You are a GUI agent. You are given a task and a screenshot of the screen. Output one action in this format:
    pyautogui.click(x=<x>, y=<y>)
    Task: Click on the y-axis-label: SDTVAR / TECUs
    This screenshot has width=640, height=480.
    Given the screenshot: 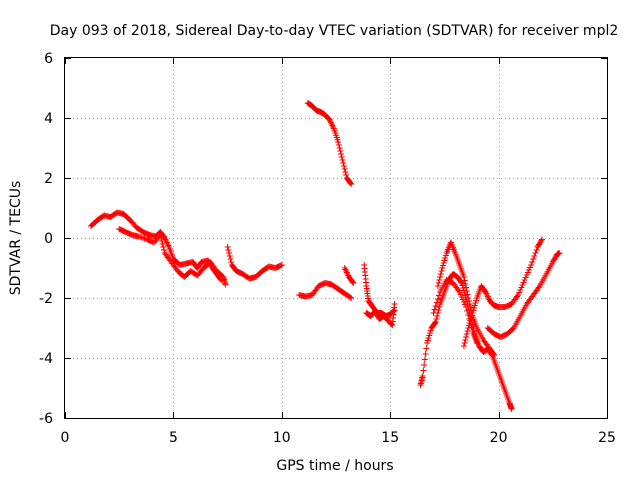 What is the action you would take?
    pyautogui.click(x=16, y=238)
    